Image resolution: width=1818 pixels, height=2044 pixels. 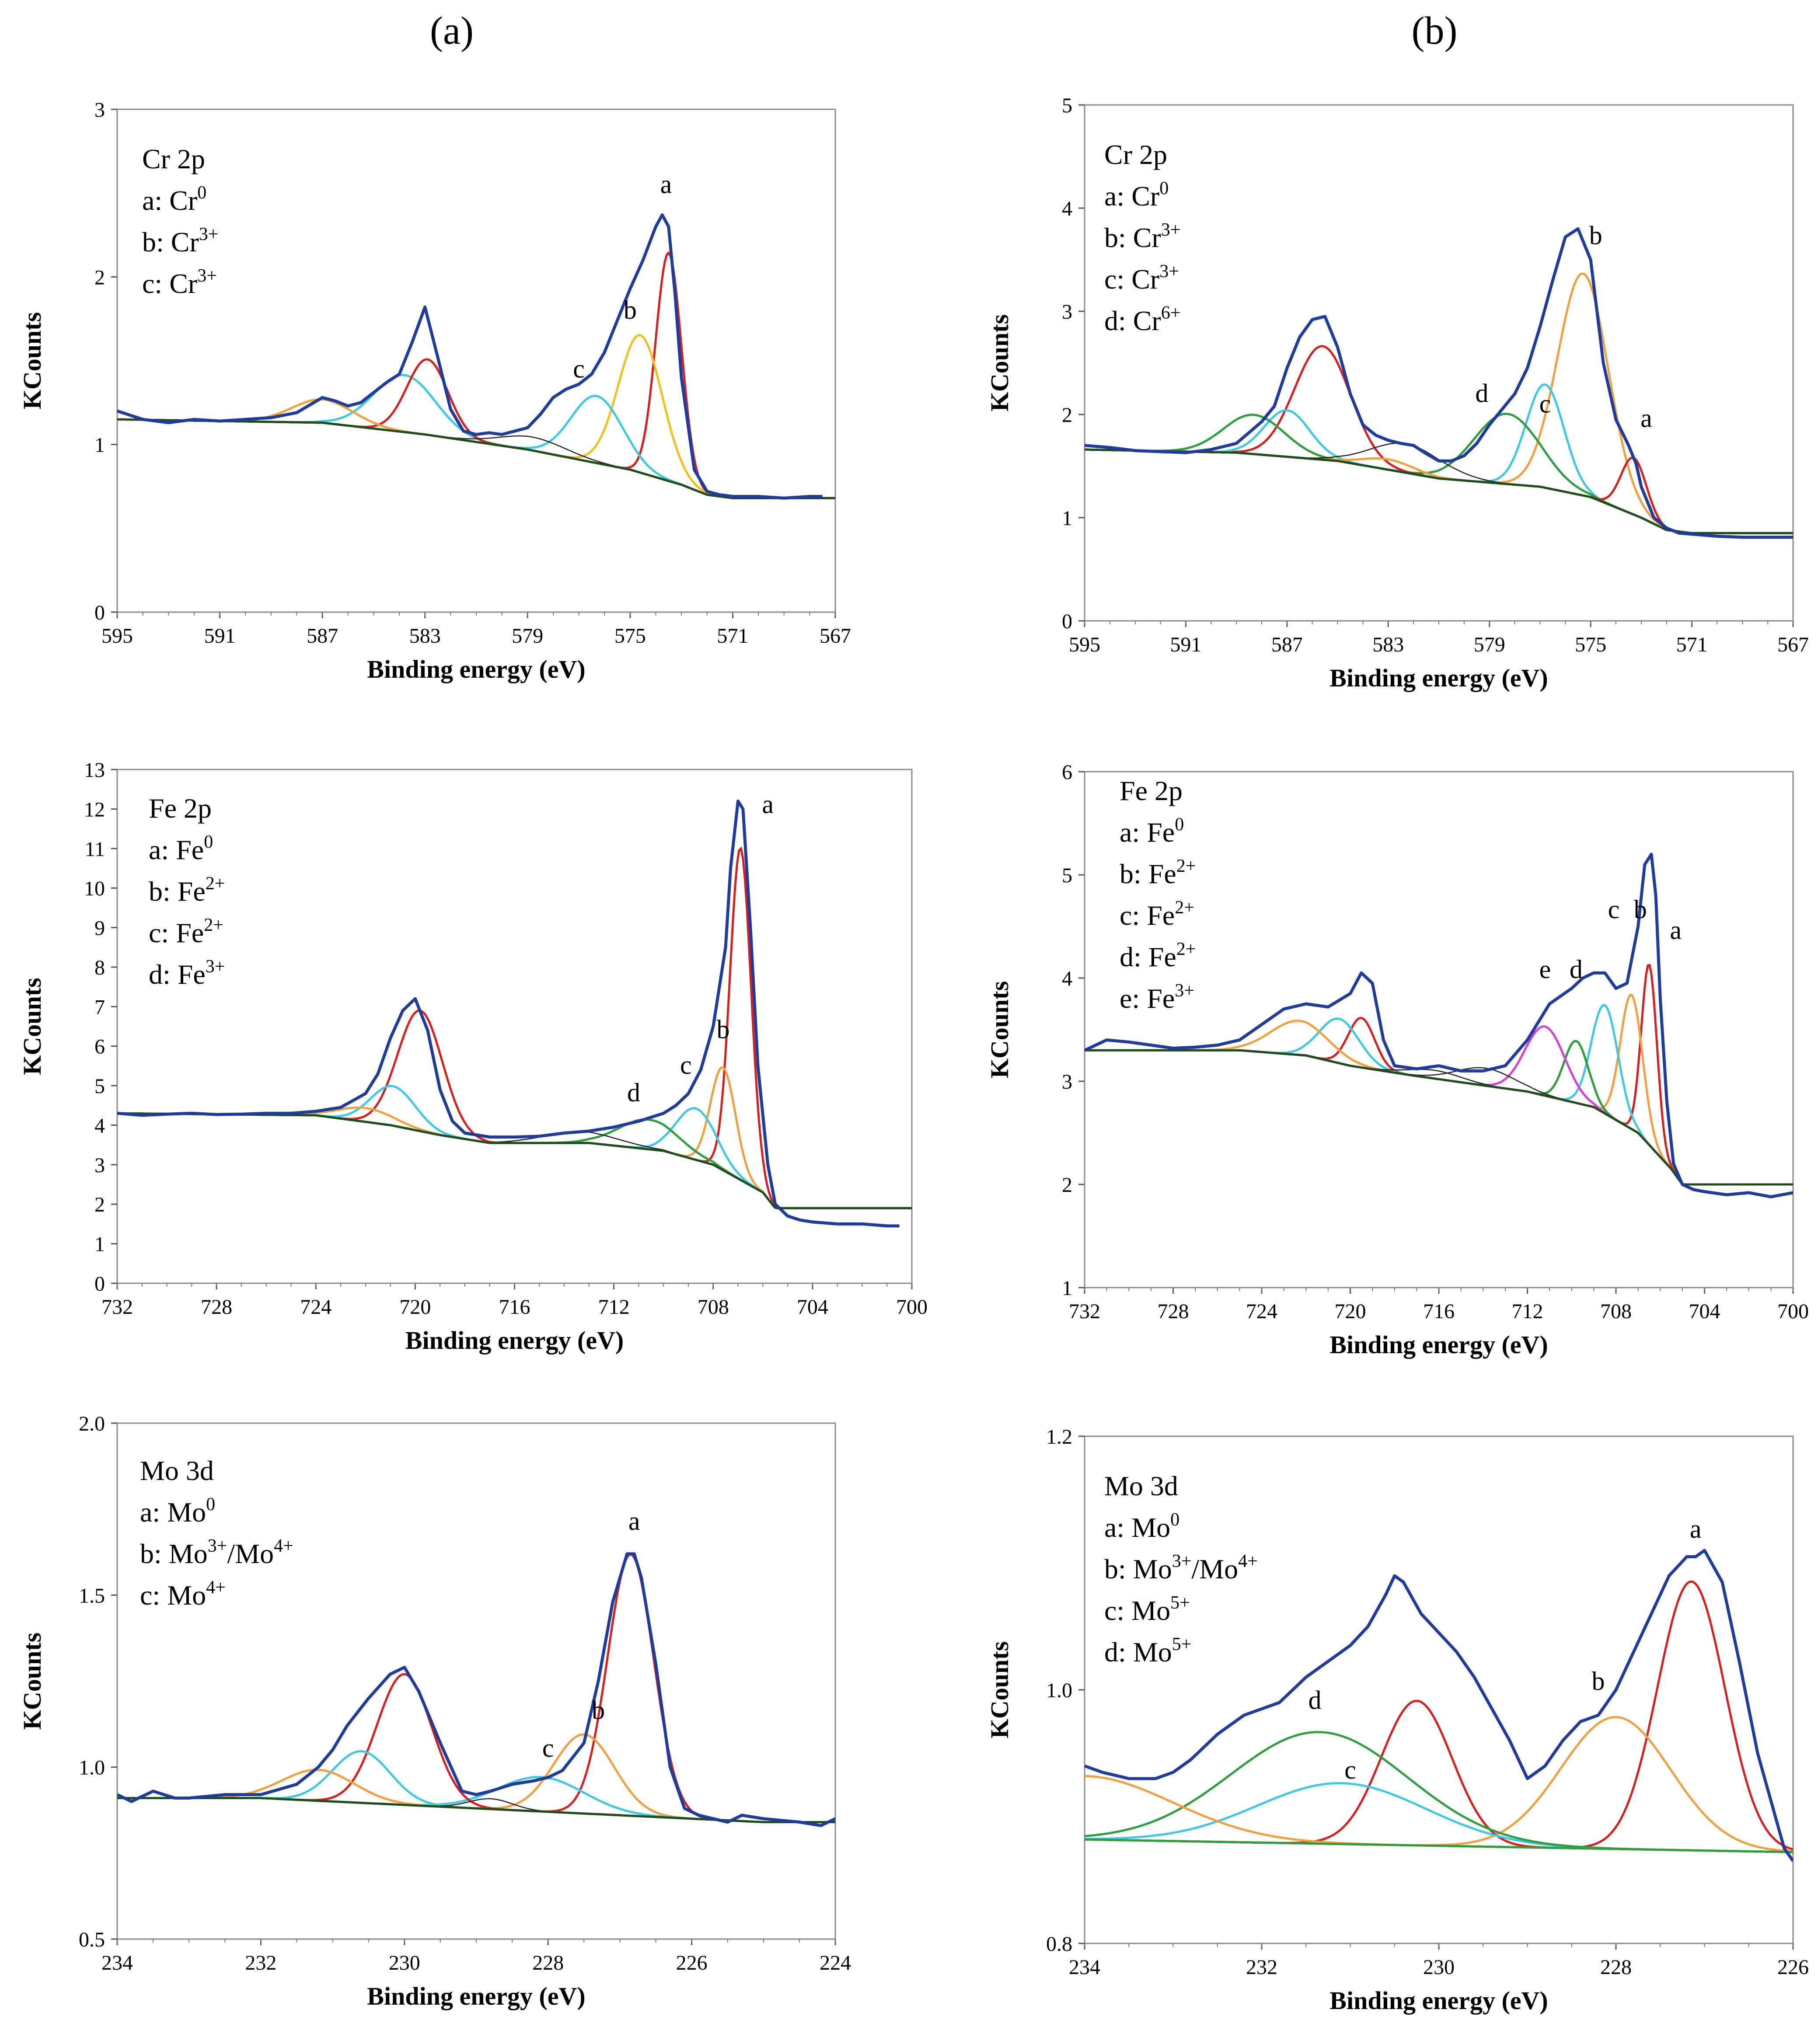 I want to click on legend-text: c: Fe, so click(x=1148, y=915).